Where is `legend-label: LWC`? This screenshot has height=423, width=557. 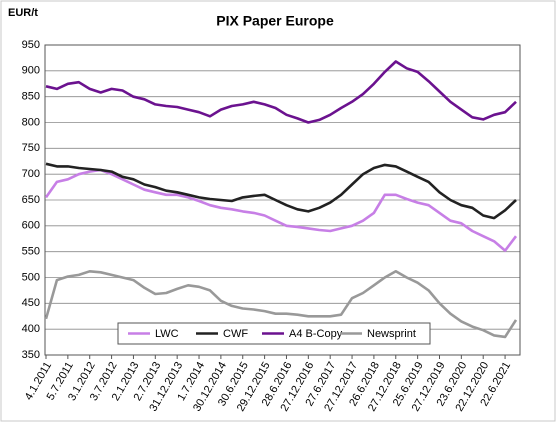 legend-label: LWC is located at coordinates (167, 334).